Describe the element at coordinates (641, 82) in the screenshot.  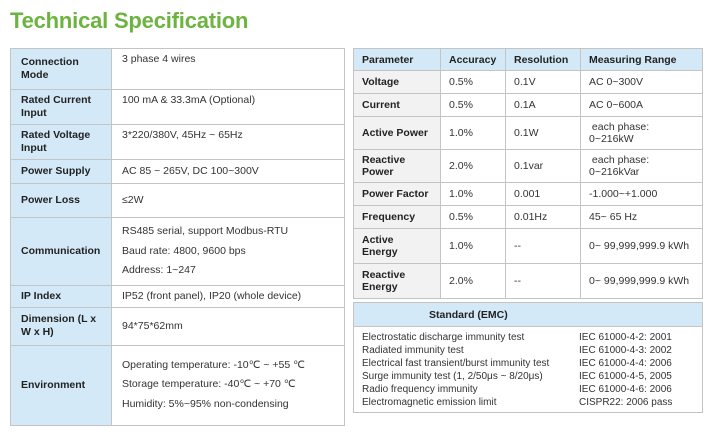
I see `param-range: AC 0~300V` at that location.